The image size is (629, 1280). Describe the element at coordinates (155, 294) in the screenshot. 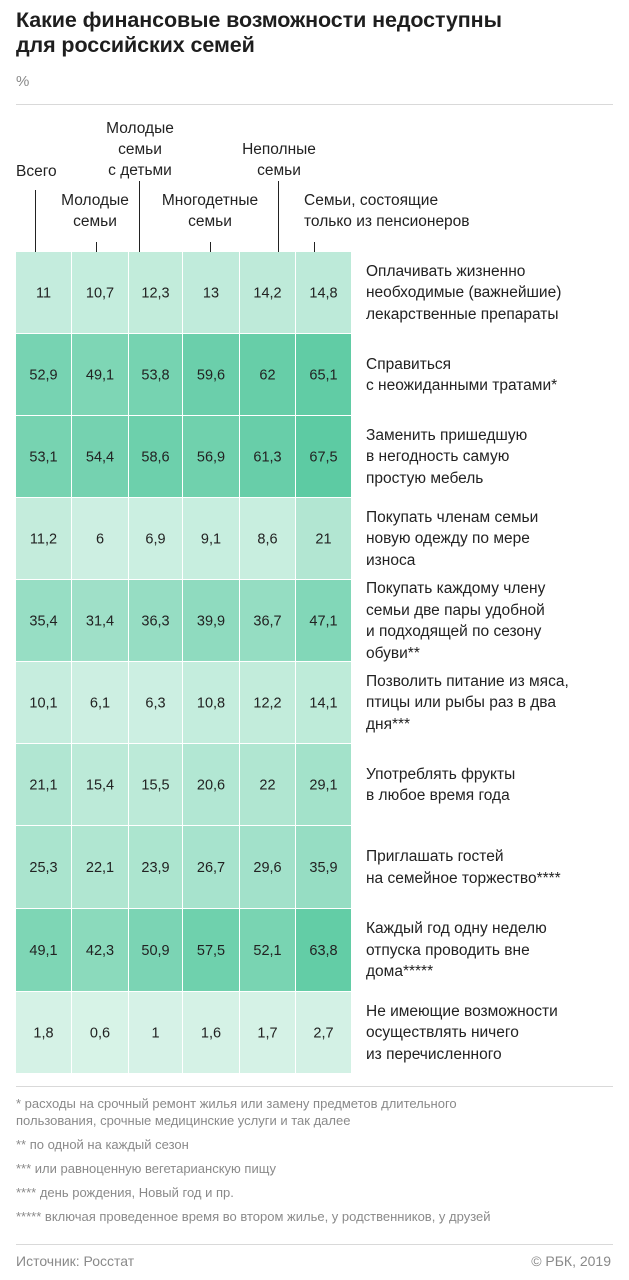

I see `cell-value-label: 12,3` at that location.